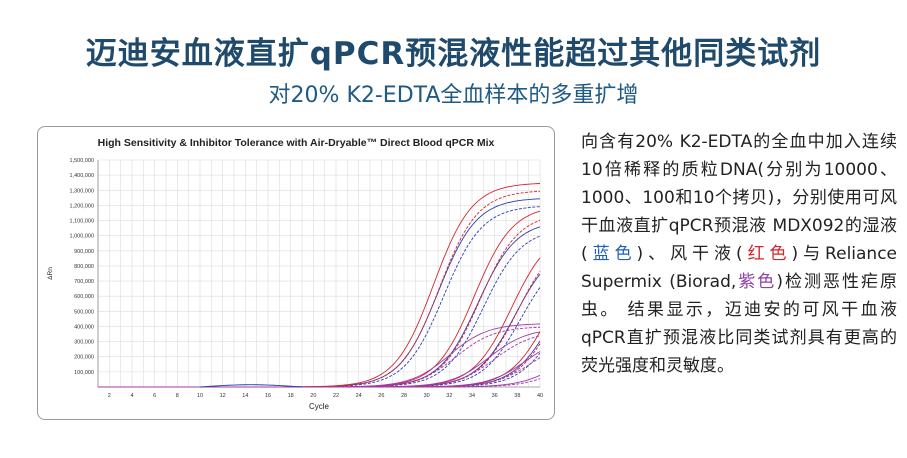 The image size is (907, 458). What do you see at coordinates (82, 222) in the screenshot?
I see `y-tick-label: 1,100,000` at bounding box center [82, 222].